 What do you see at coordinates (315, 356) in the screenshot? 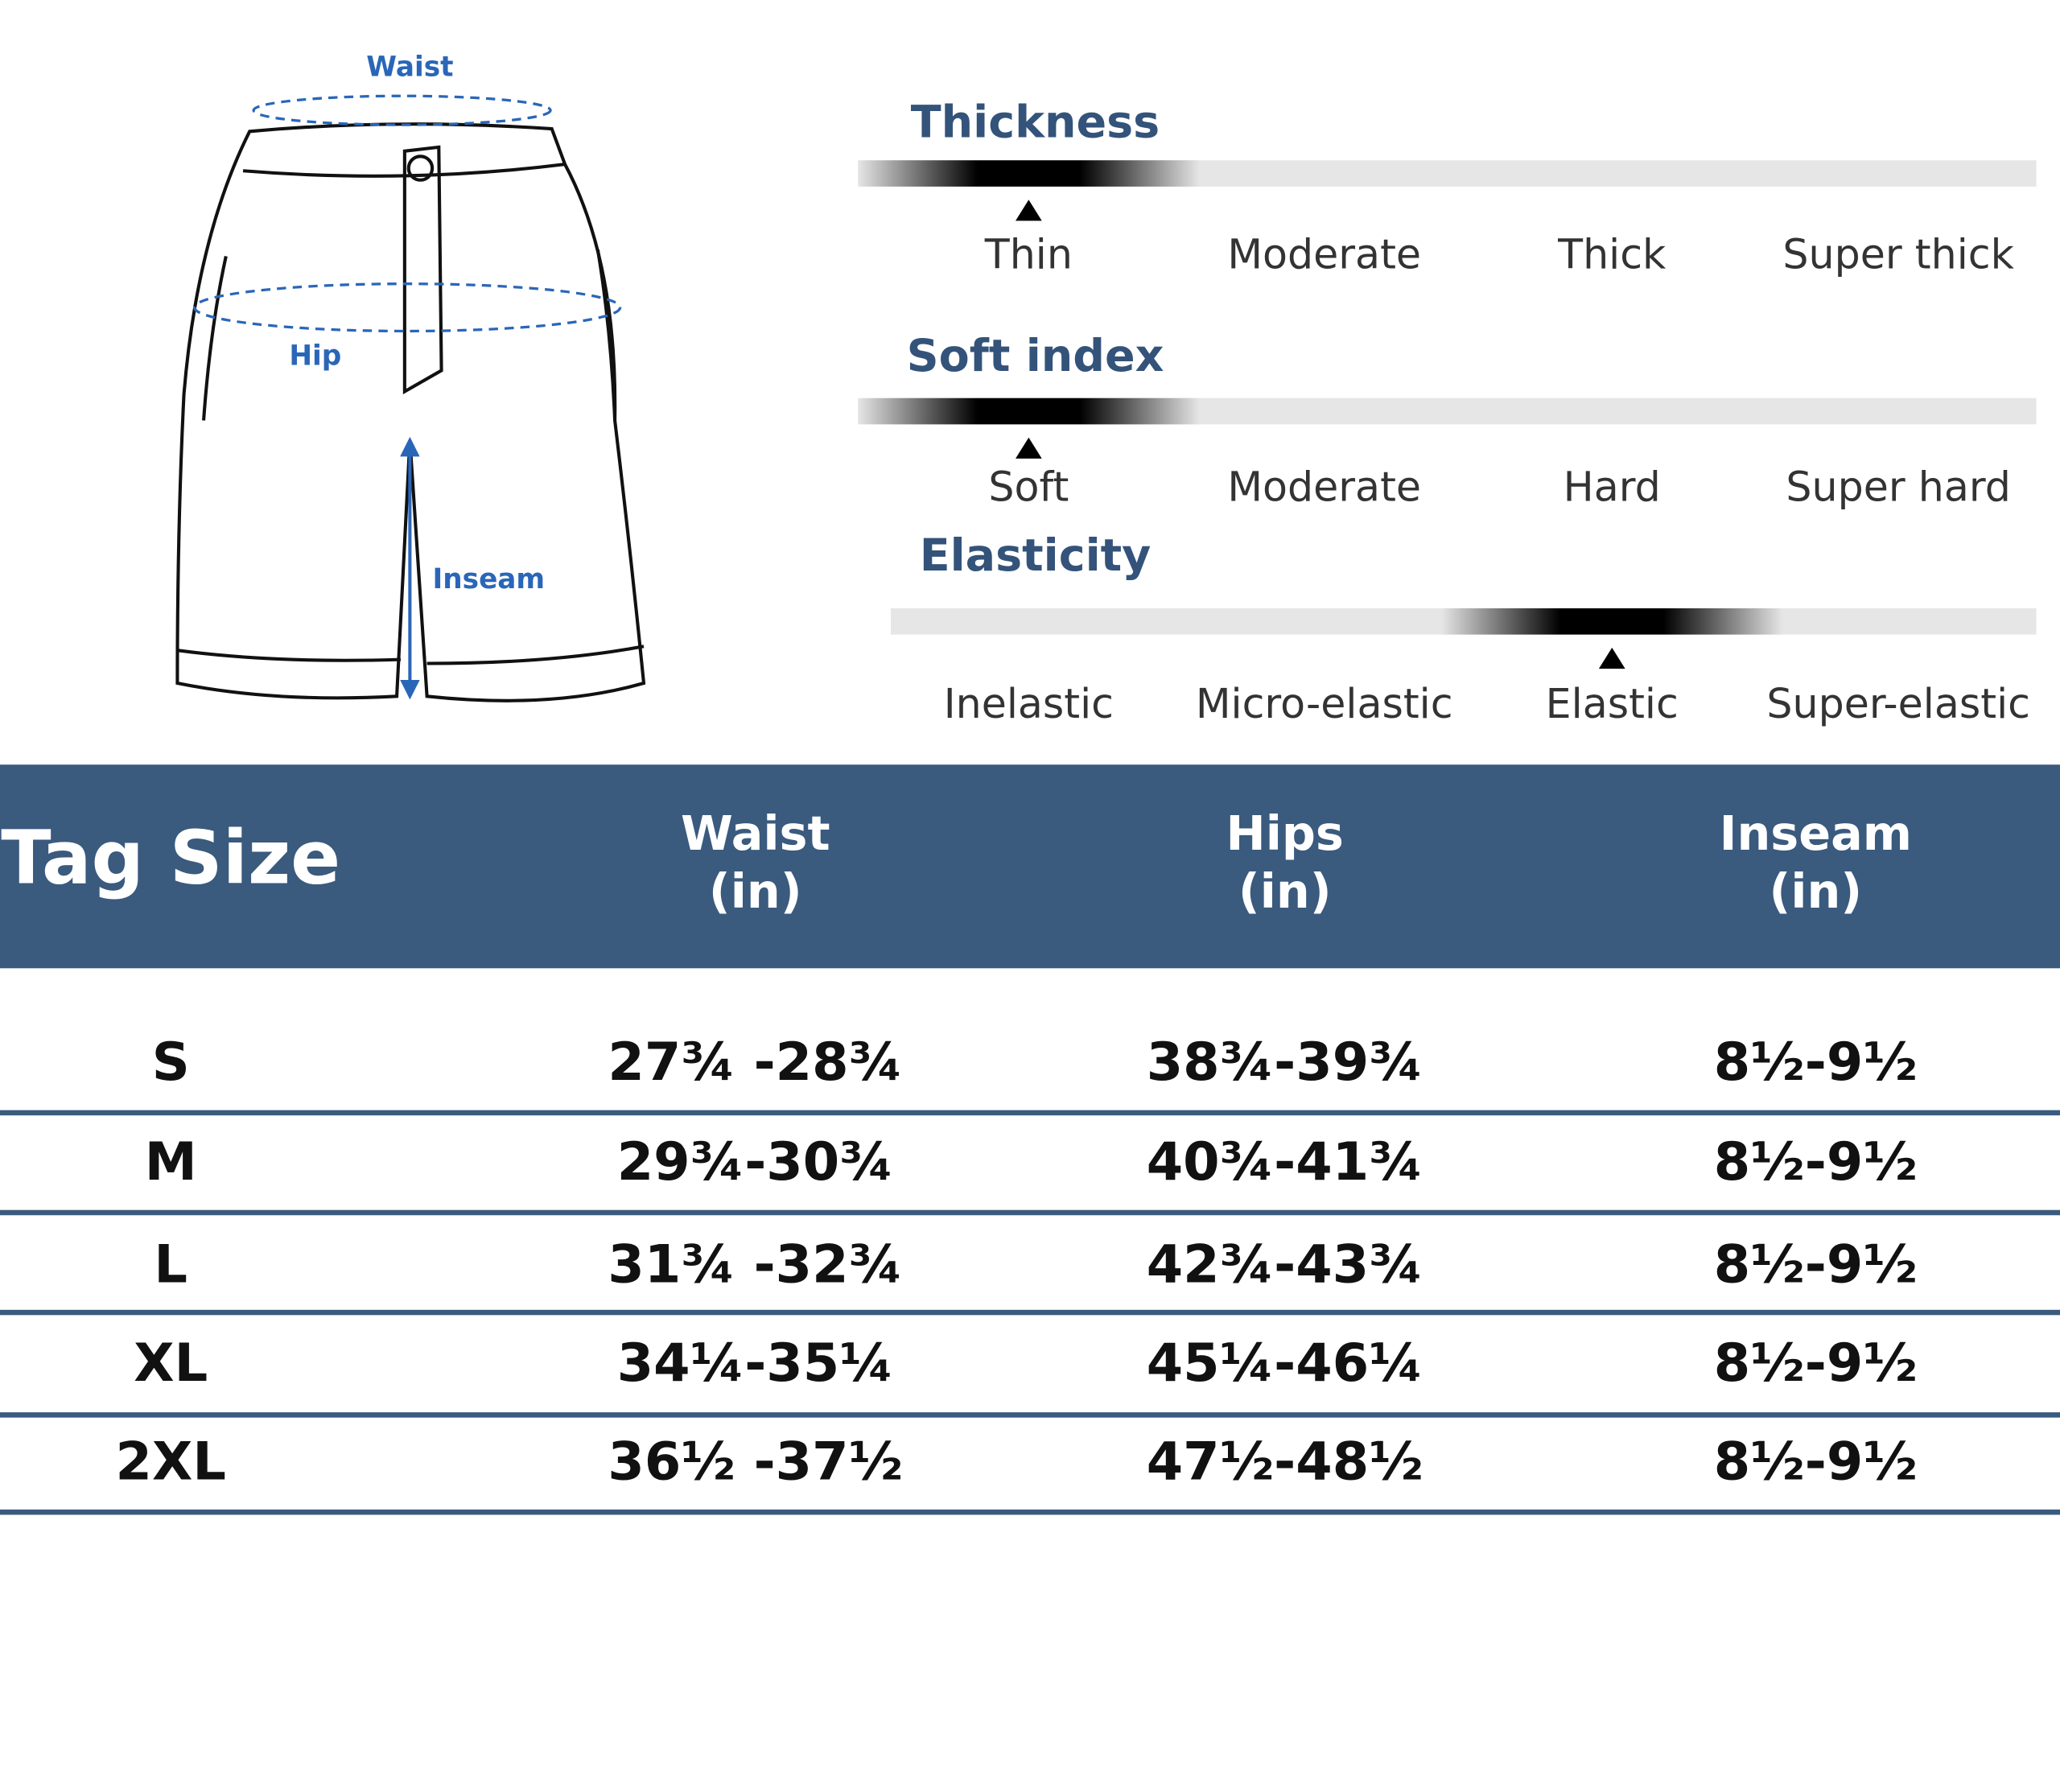
I see `diagram-label: Hip` at bounding box center [315, 356].